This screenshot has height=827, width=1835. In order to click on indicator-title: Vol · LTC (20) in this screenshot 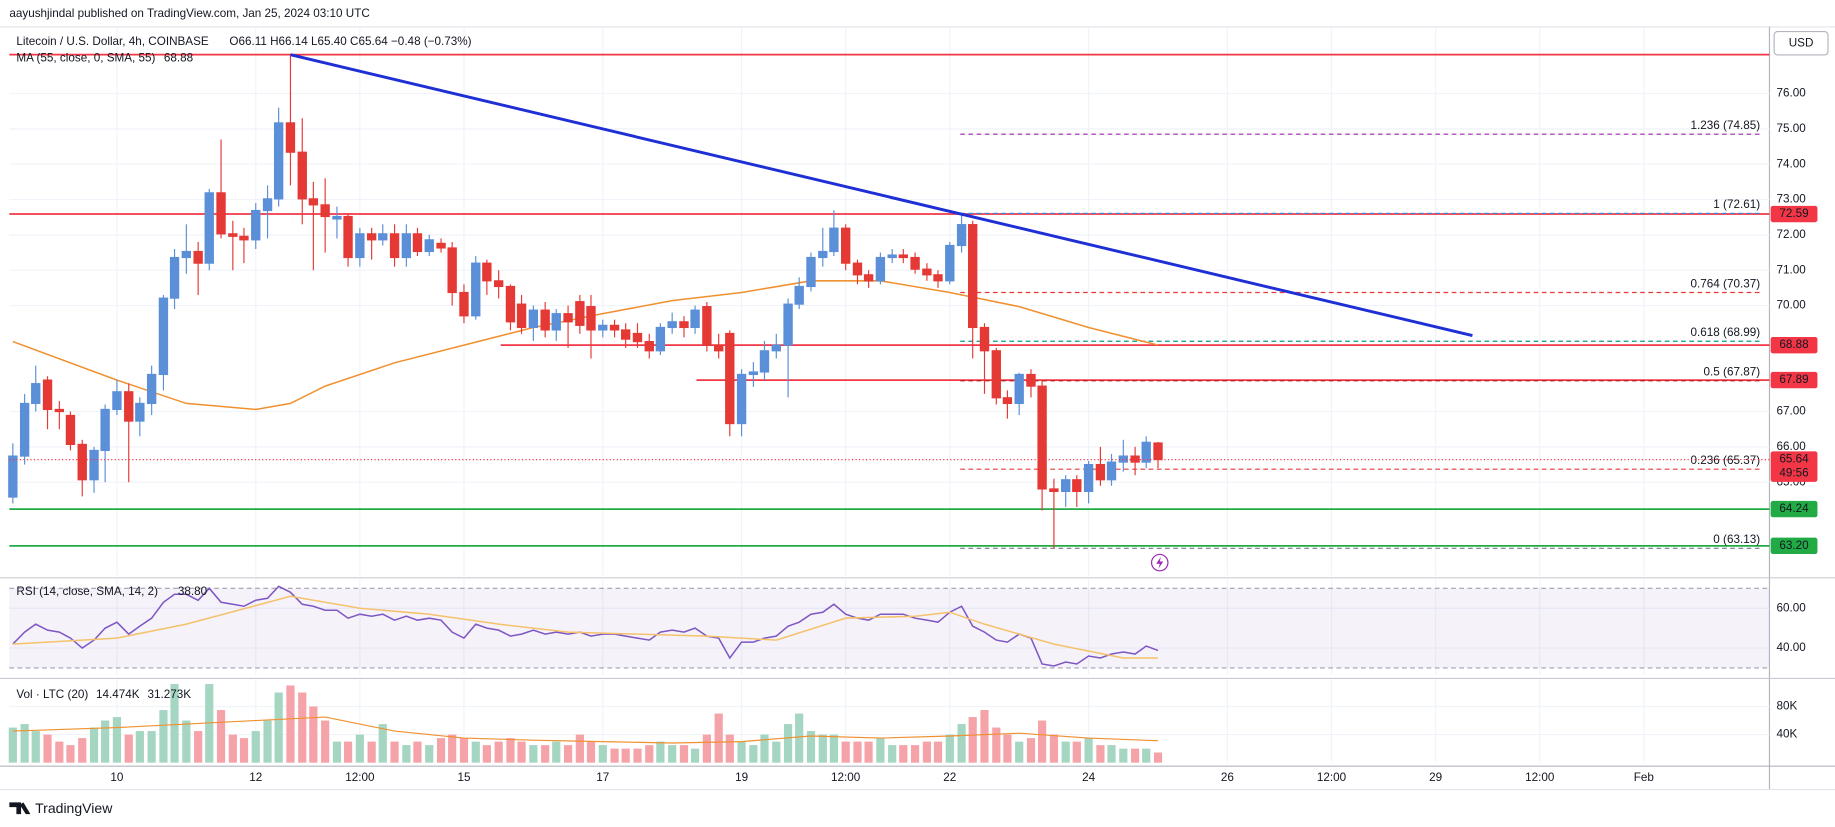, I will do `click(52, 694)`.